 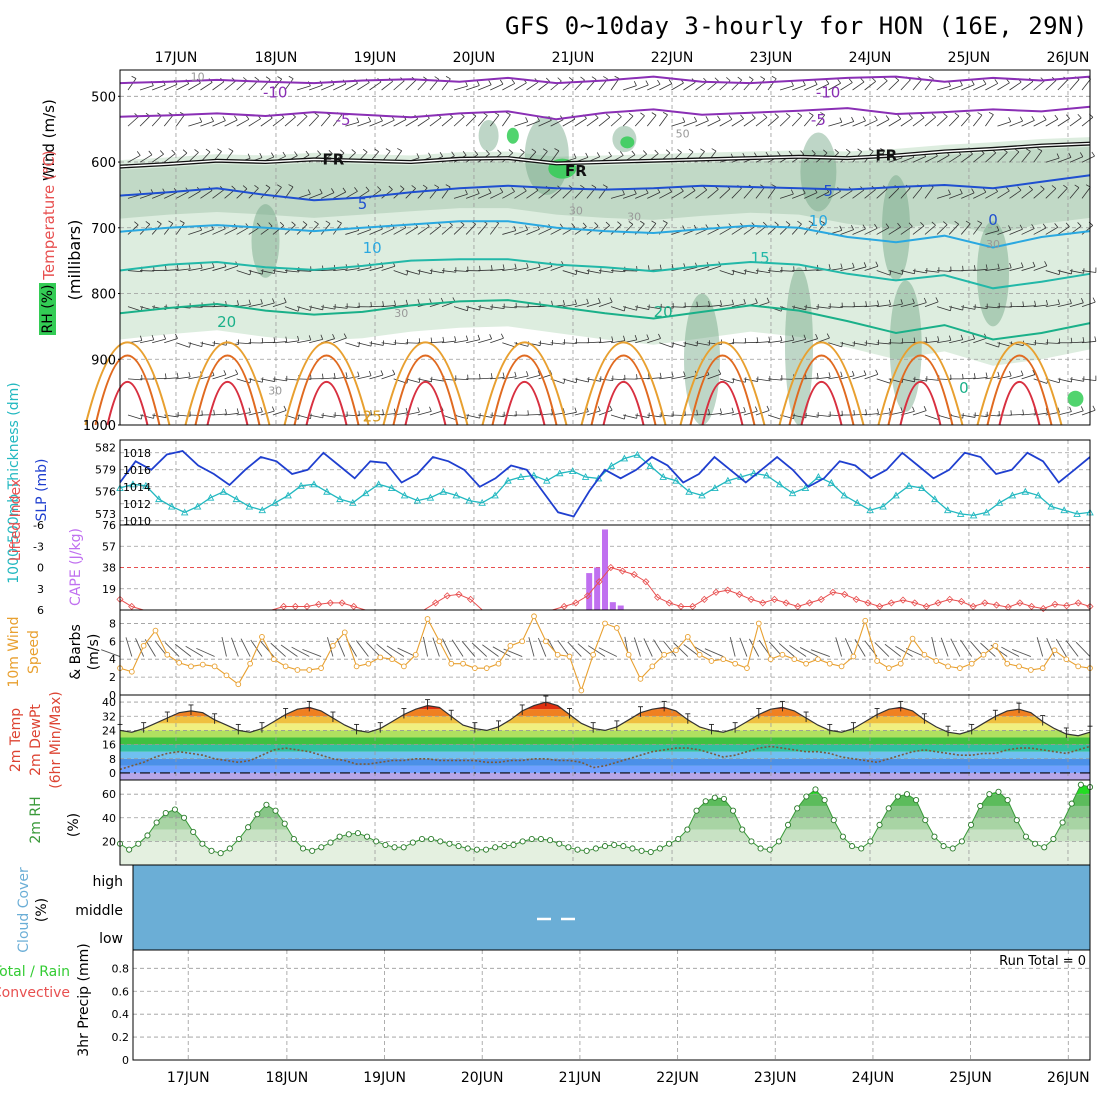 I want to click on rh-band, so click(x=605, y=811).